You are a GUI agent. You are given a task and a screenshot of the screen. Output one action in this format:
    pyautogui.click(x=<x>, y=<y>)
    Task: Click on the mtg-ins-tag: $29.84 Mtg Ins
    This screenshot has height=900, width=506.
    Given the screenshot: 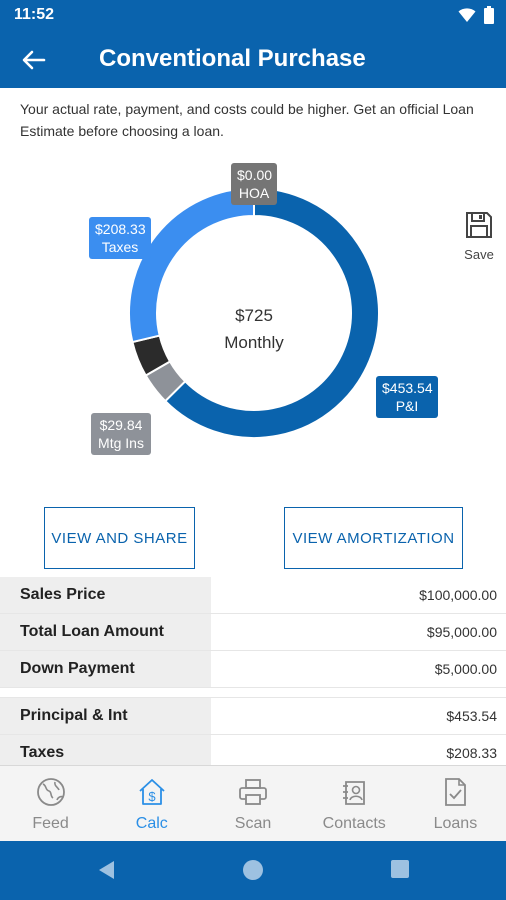 What is the action you would take?
    pyautogui.click(x=121, y=434)
    